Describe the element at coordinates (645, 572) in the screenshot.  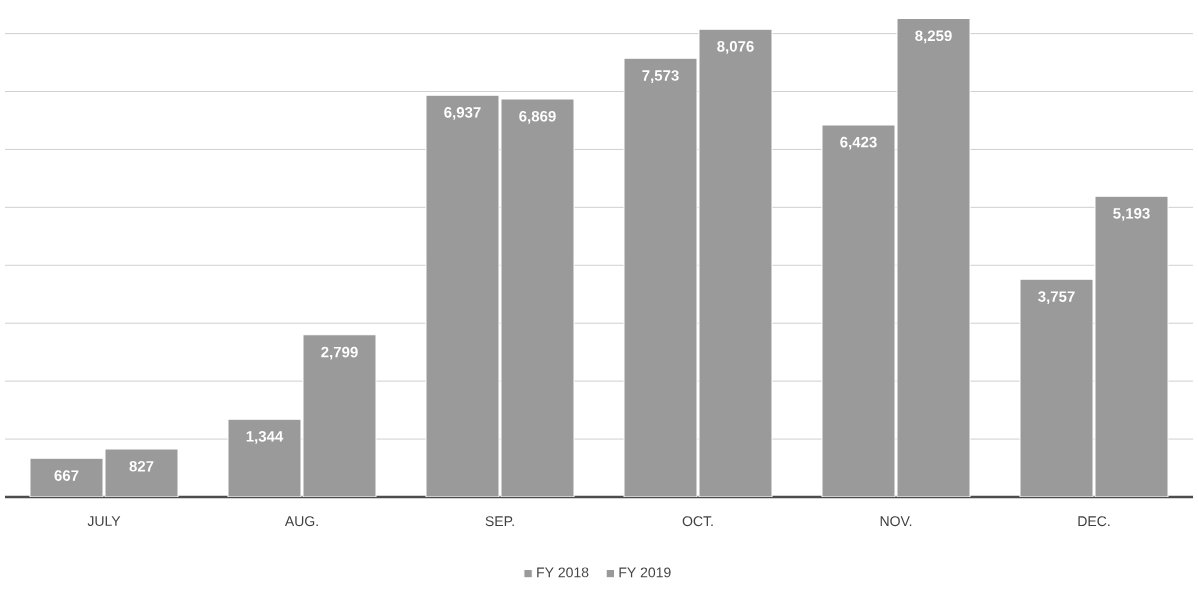
I see `legend-label: FY 2019` at that location.